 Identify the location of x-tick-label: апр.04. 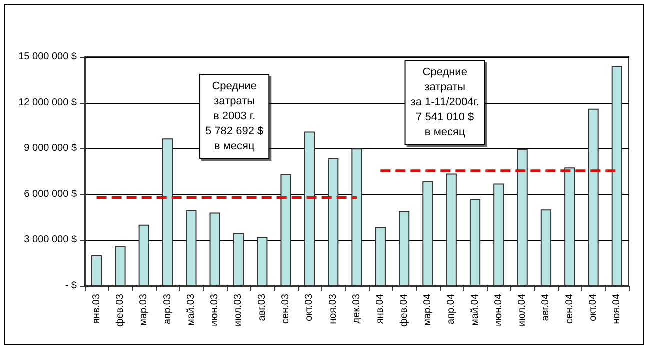
(452, 309).